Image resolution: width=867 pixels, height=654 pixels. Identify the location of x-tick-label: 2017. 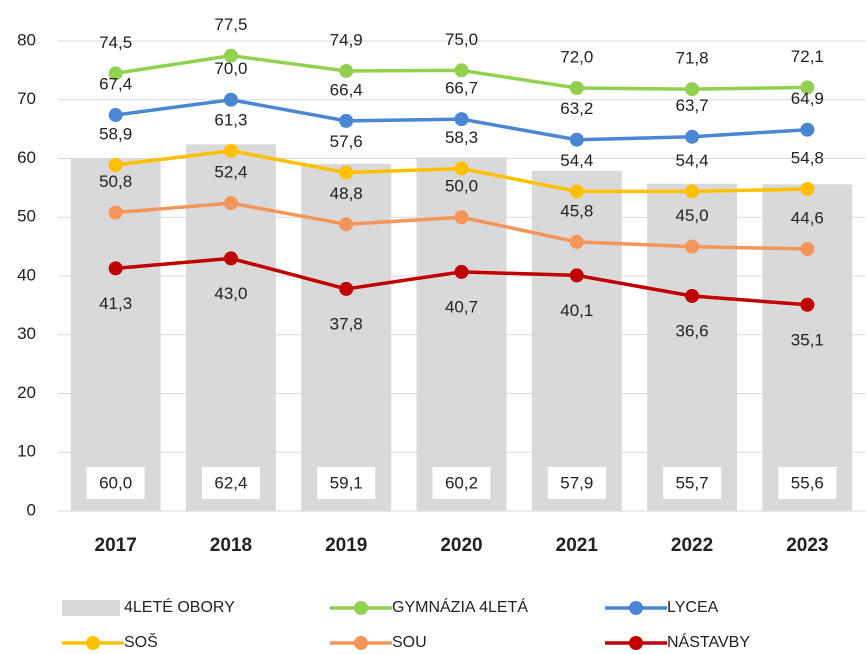
(116, 545).